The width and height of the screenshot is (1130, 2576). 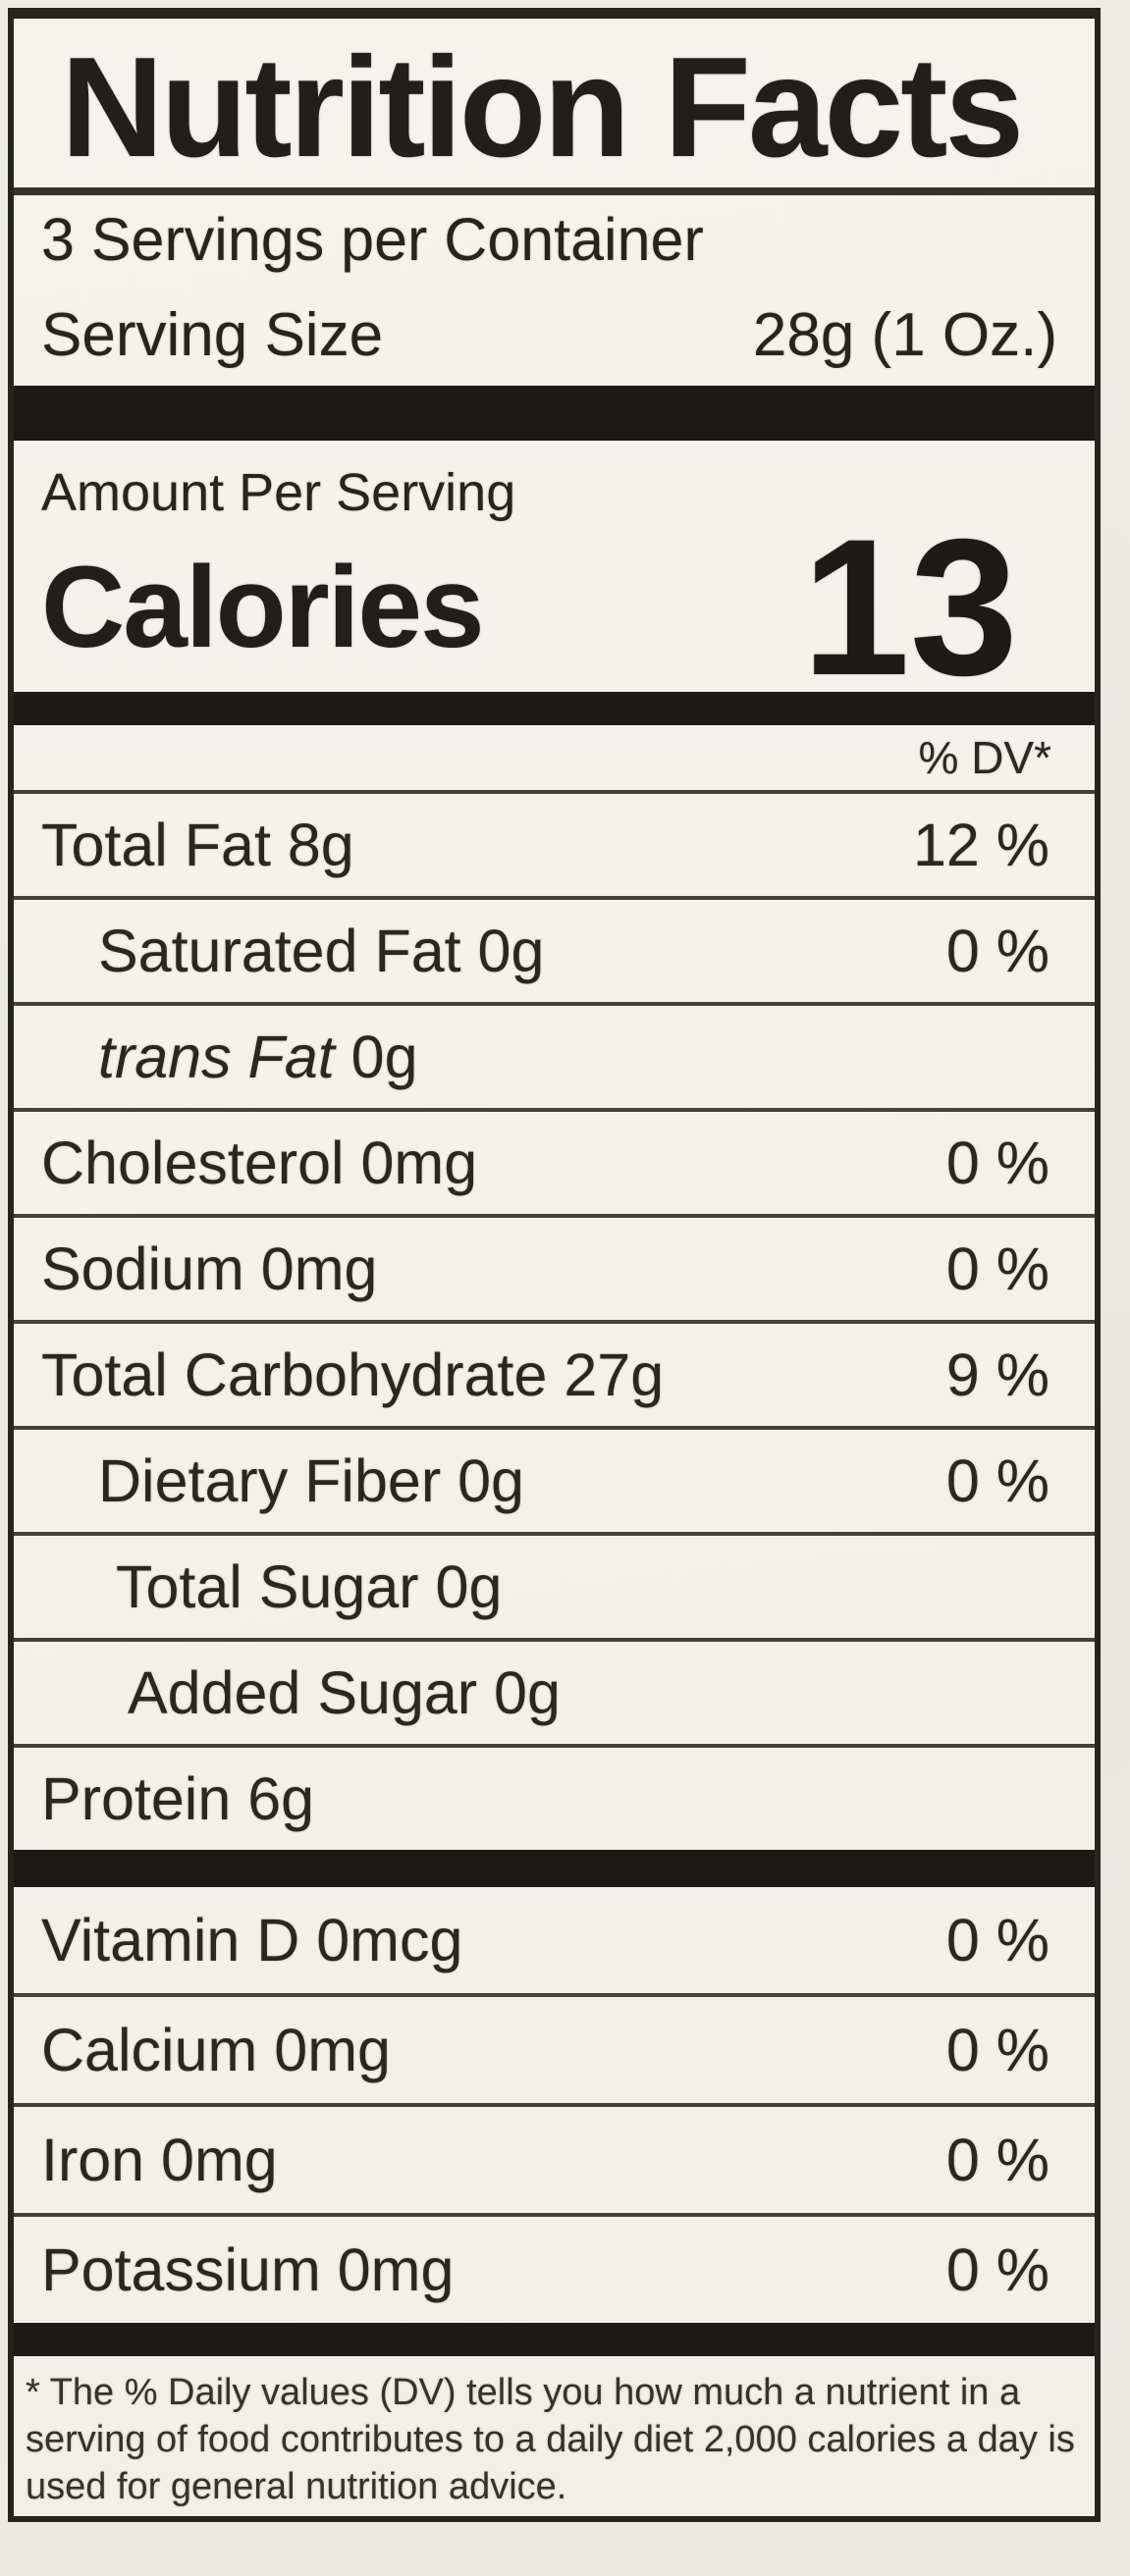 I want to click on nutrient-name: Added Sugar 0g, so click(x=344, y=1692).